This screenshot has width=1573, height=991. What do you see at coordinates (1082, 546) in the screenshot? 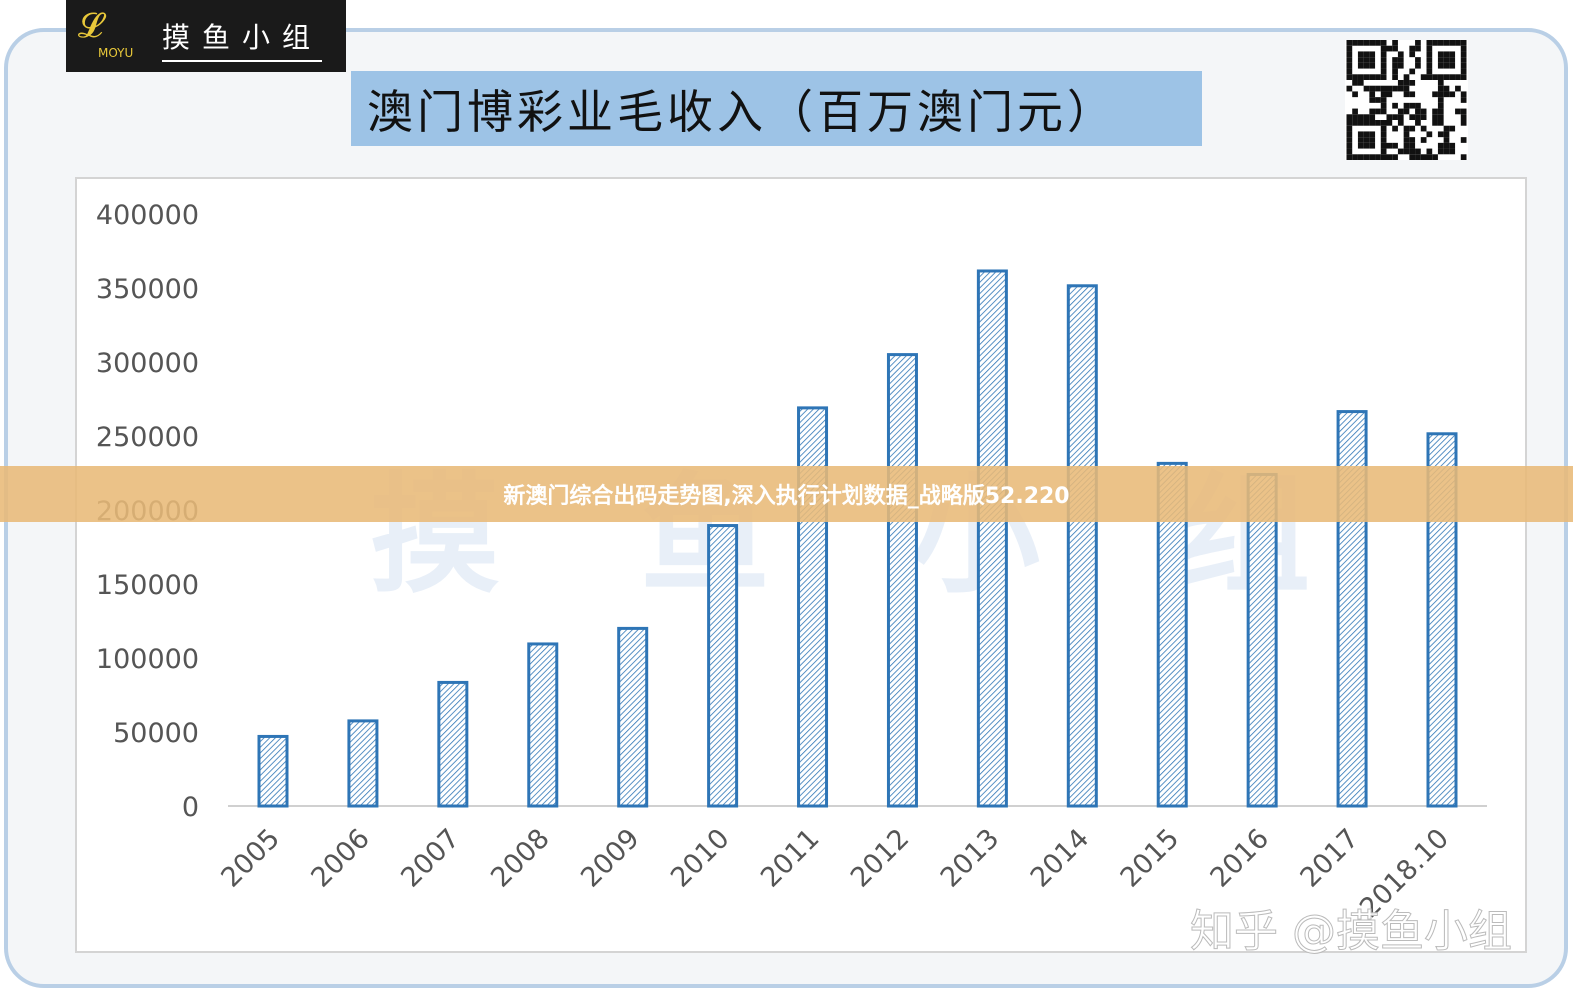
I see `bar-2014` at bounding box center [1082, 546].